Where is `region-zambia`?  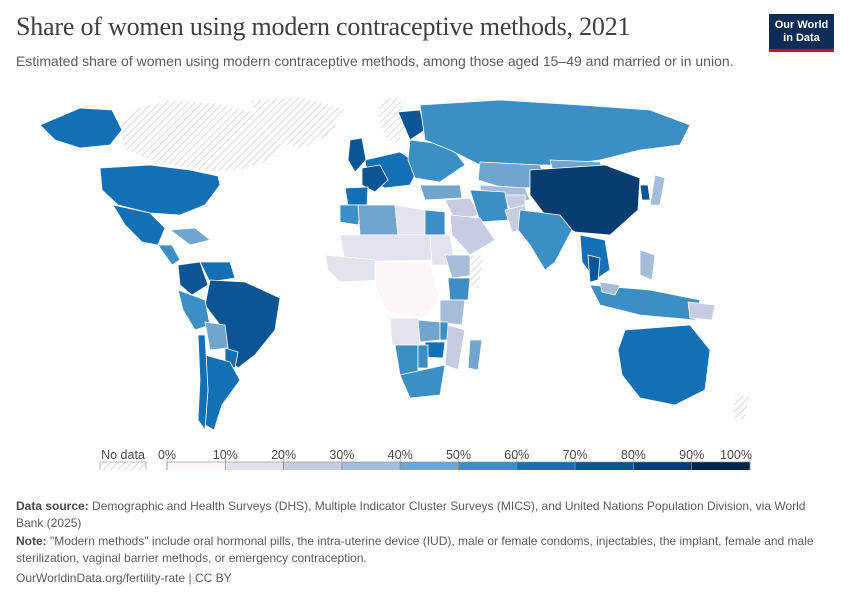
region-zambia is located at coordinates (429, 331).